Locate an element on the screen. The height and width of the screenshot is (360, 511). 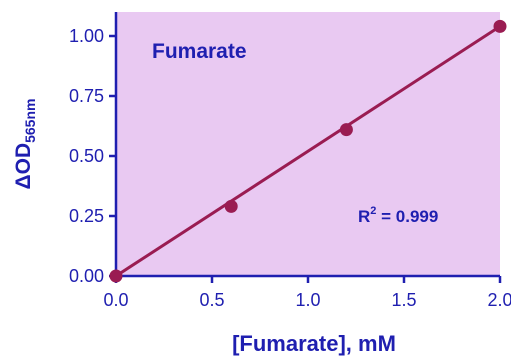
y-axis-title: ΔOD565nm is located at coordinates (25, 144).